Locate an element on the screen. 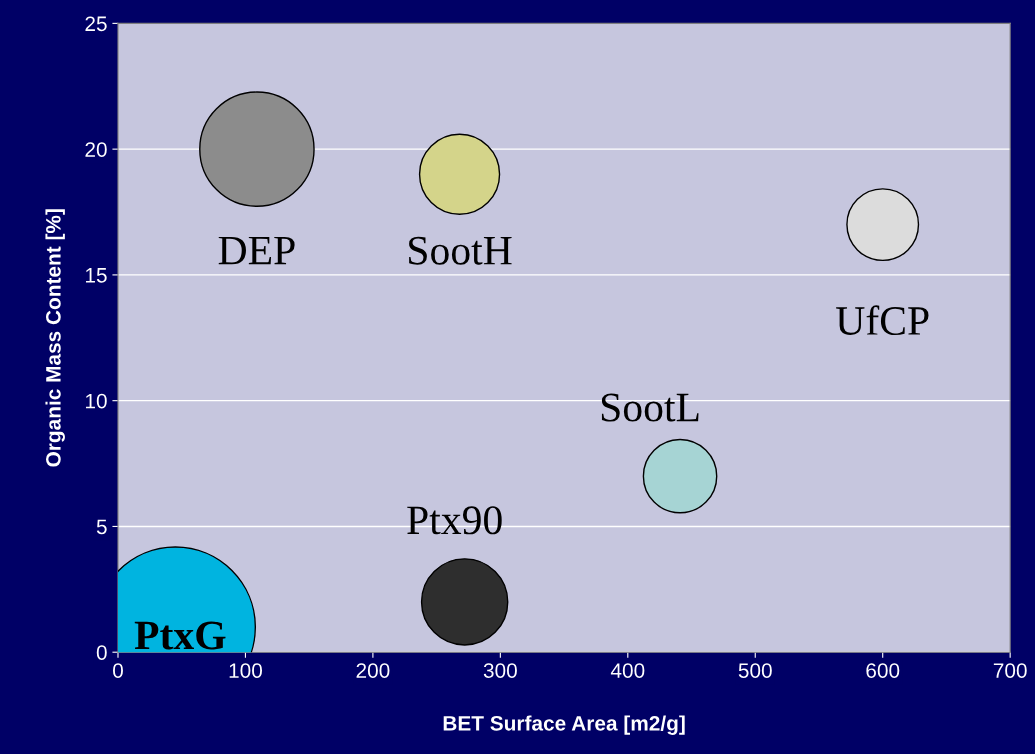  x-tick-label: 600 is located at coordinates (883, 670).